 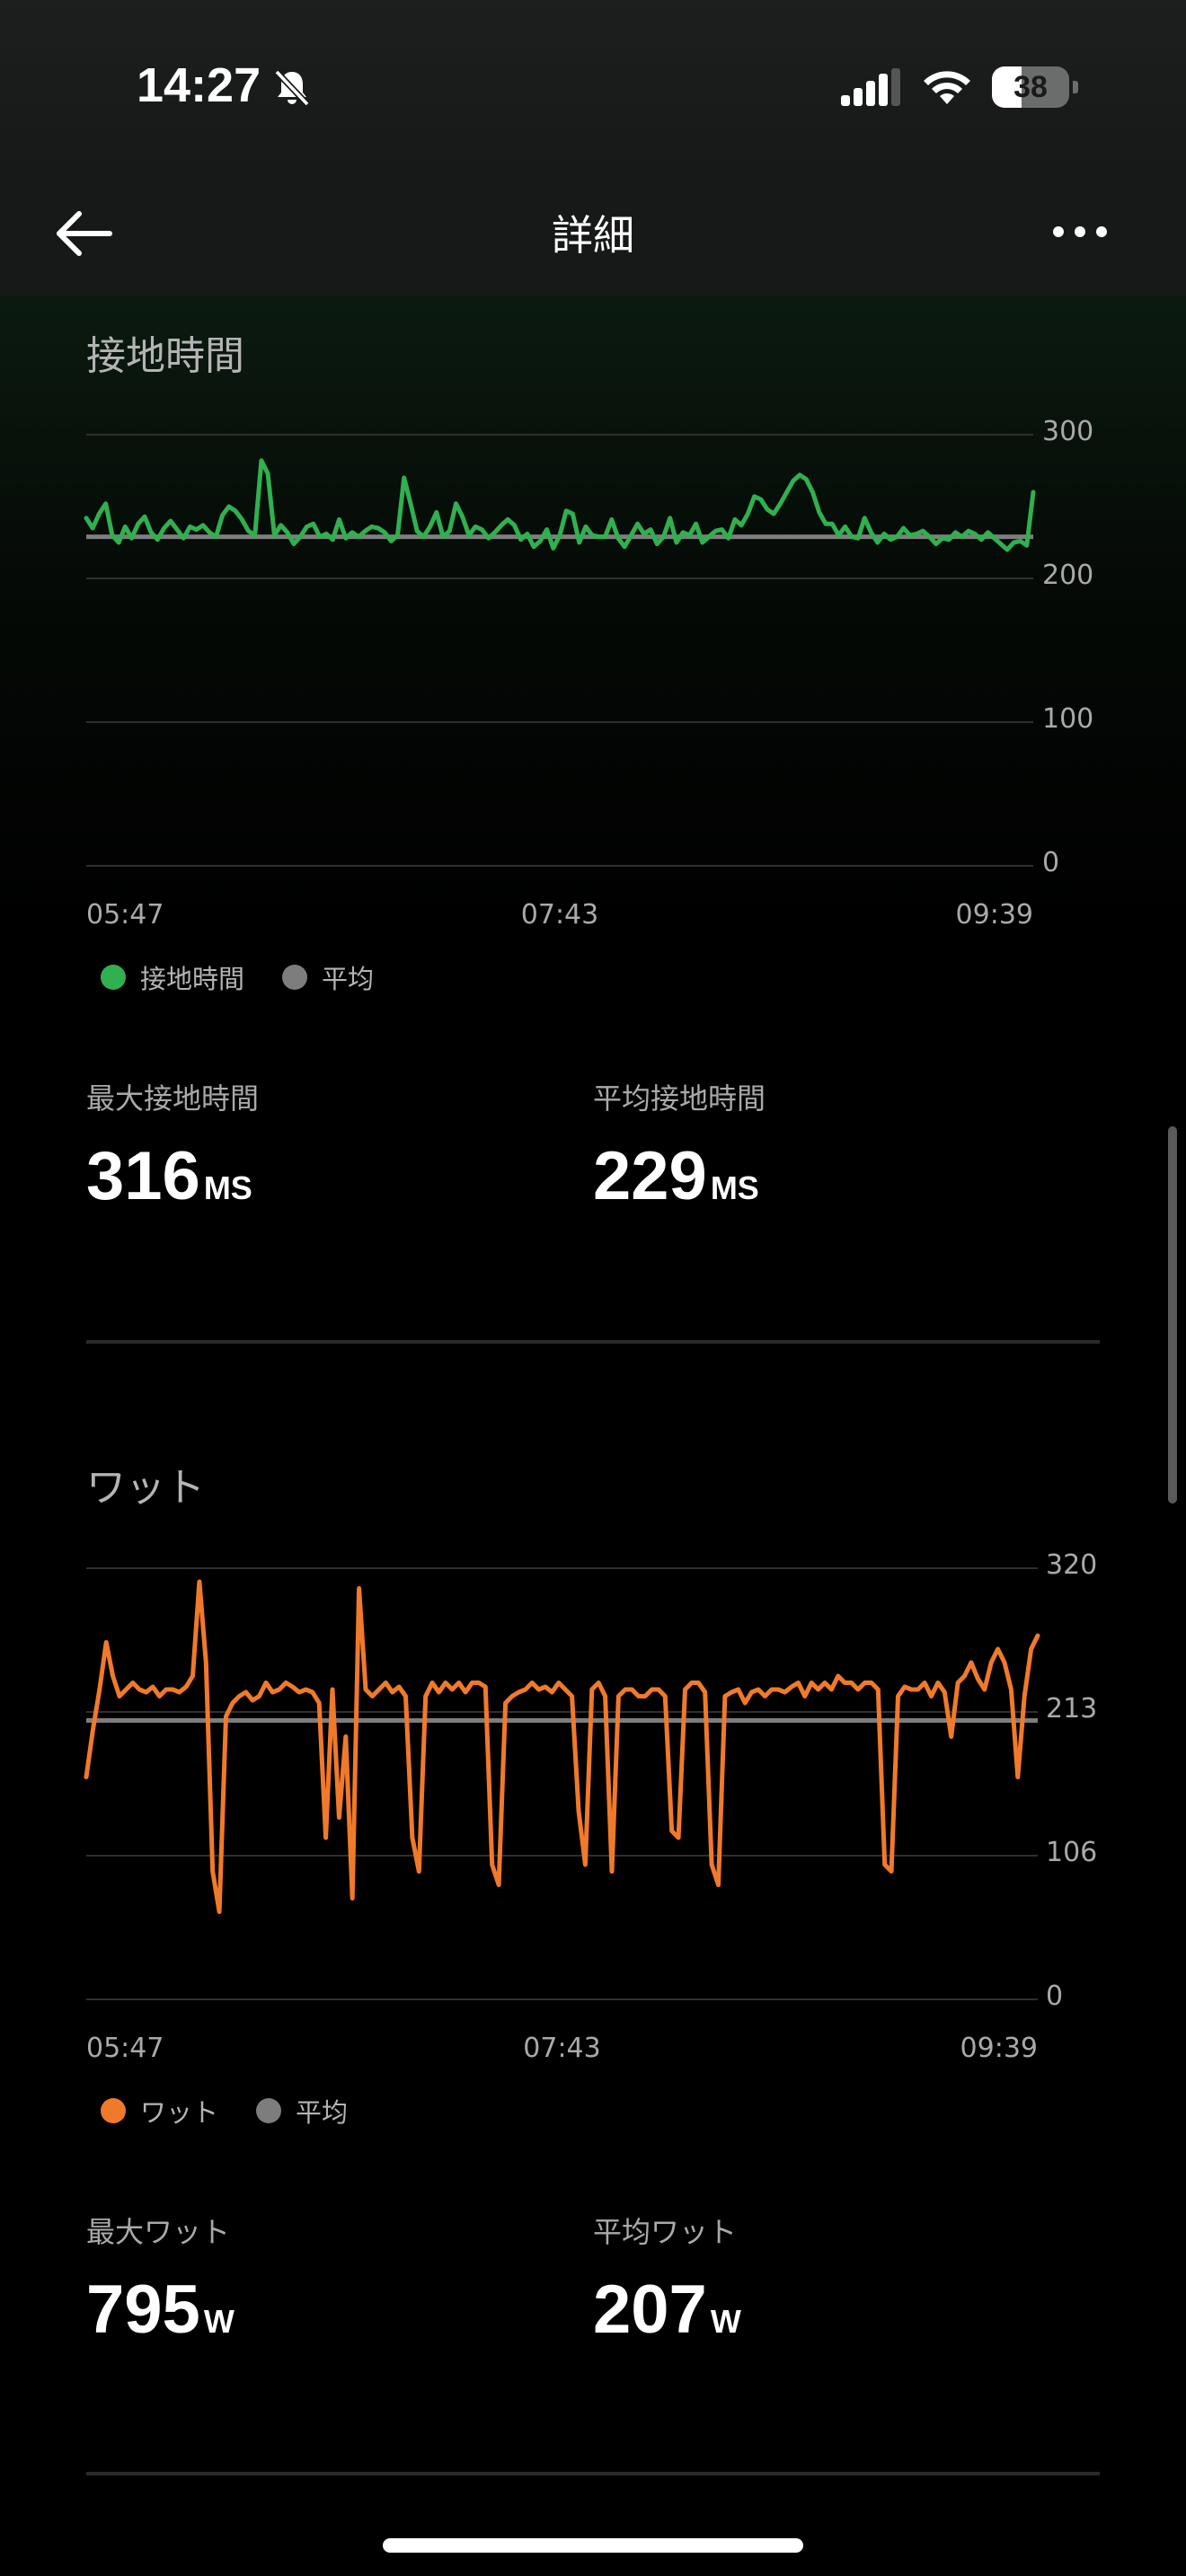 What do you see at coordinates (1071, 1852) in the screenshot?
I see `y-tick-label: 106` at bounding box center [1071, 1852].